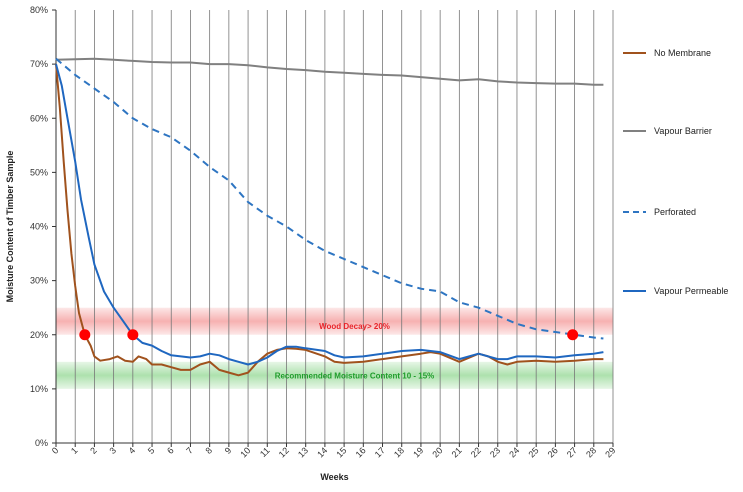 The height and width of the screenshot is (492, 743). I want to click on x-tick-label: 12, so click(284, 452).